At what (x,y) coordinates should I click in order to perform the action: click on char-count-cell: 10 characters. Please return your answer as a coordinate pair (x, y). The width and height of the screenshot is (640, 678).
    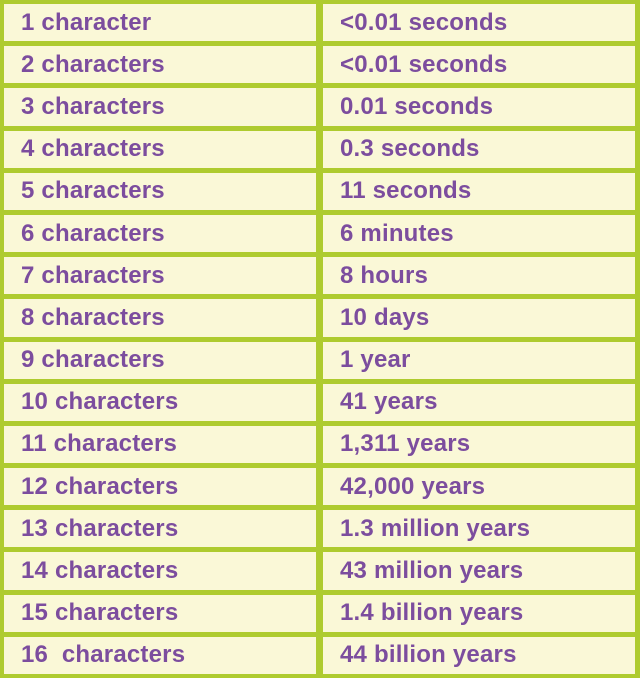
    Looking at the image, I should click on (160, 402).